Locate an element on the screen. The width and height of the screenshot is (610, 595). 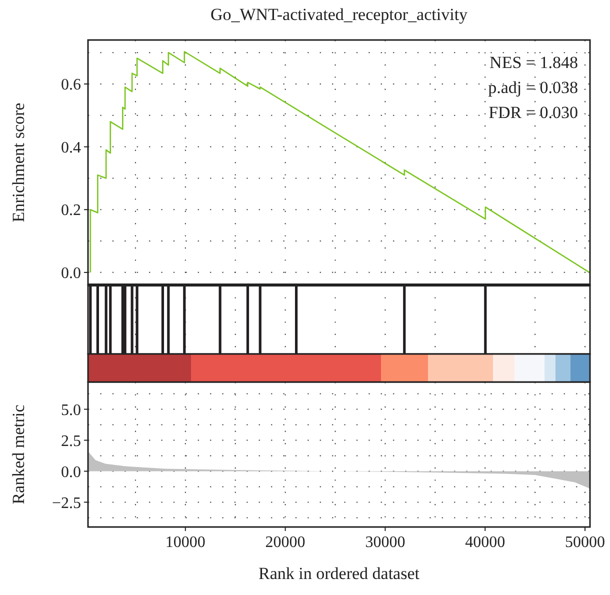
chart-title: Go_WNT-activated_receptor_activity is located at coordinates (339, 14).